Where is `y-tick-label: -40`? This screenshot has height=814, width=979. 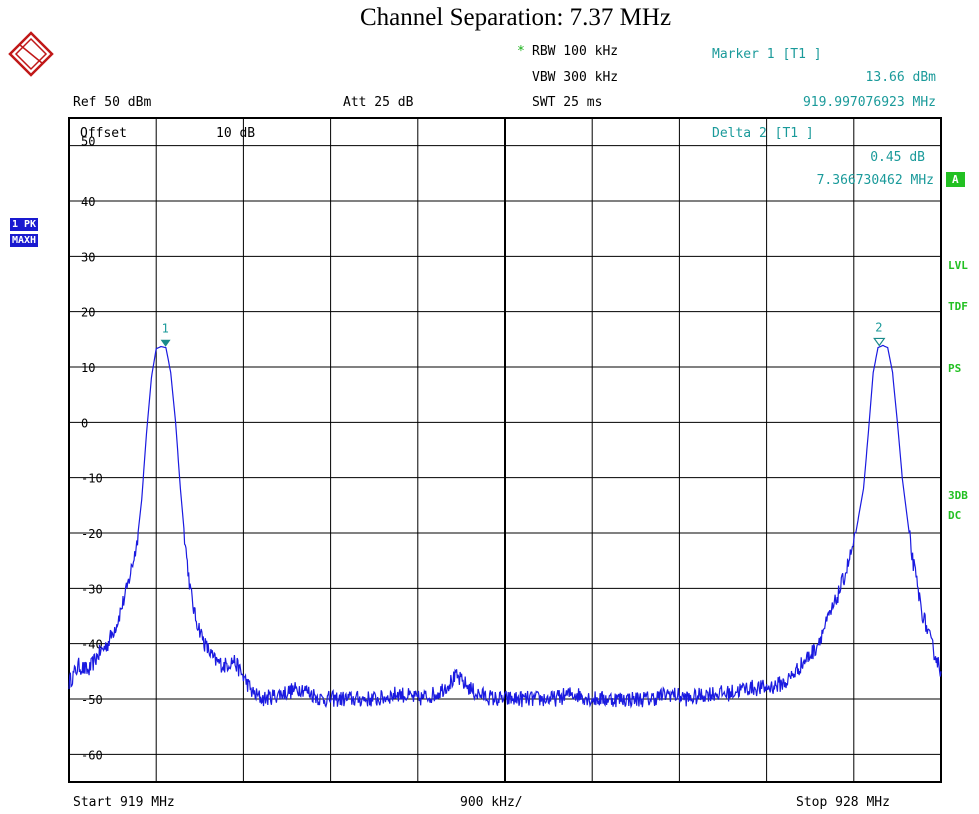 y-tick-label: -40 is located at coordinates (92, 645).